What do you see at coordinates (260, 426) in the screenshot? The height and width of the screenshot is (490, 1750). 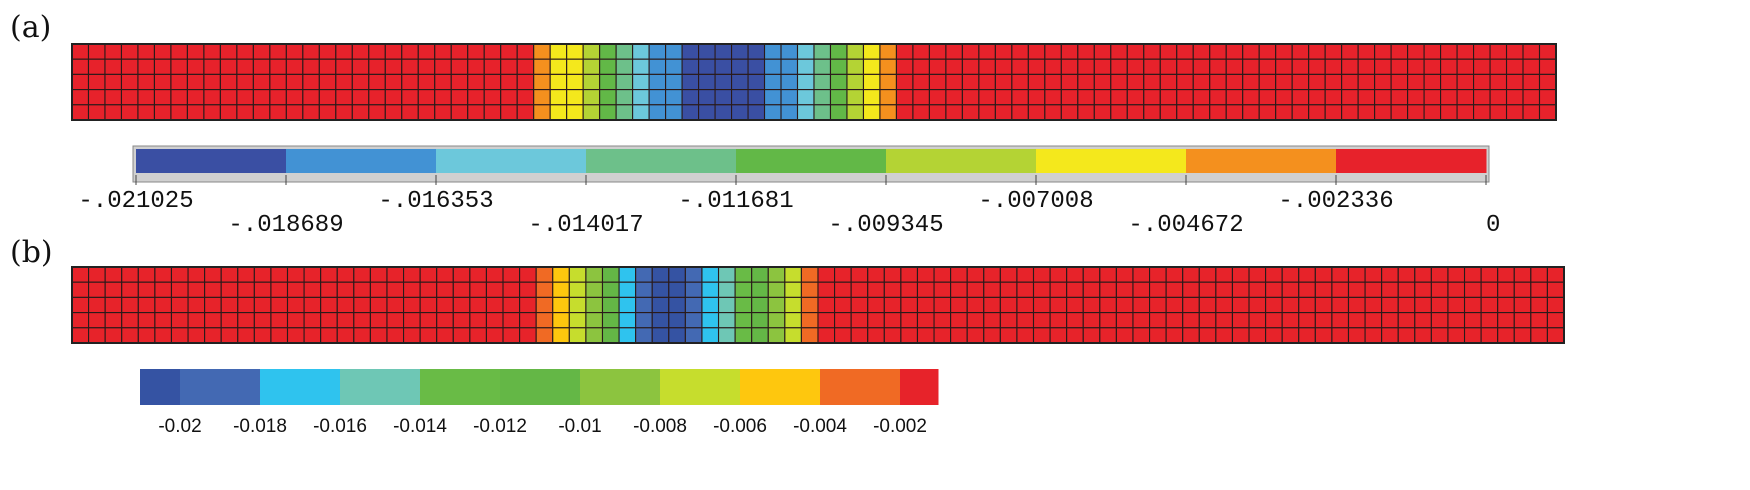 I see `legend-b-tick-label: -0.018` at bounding box center [260, 426].